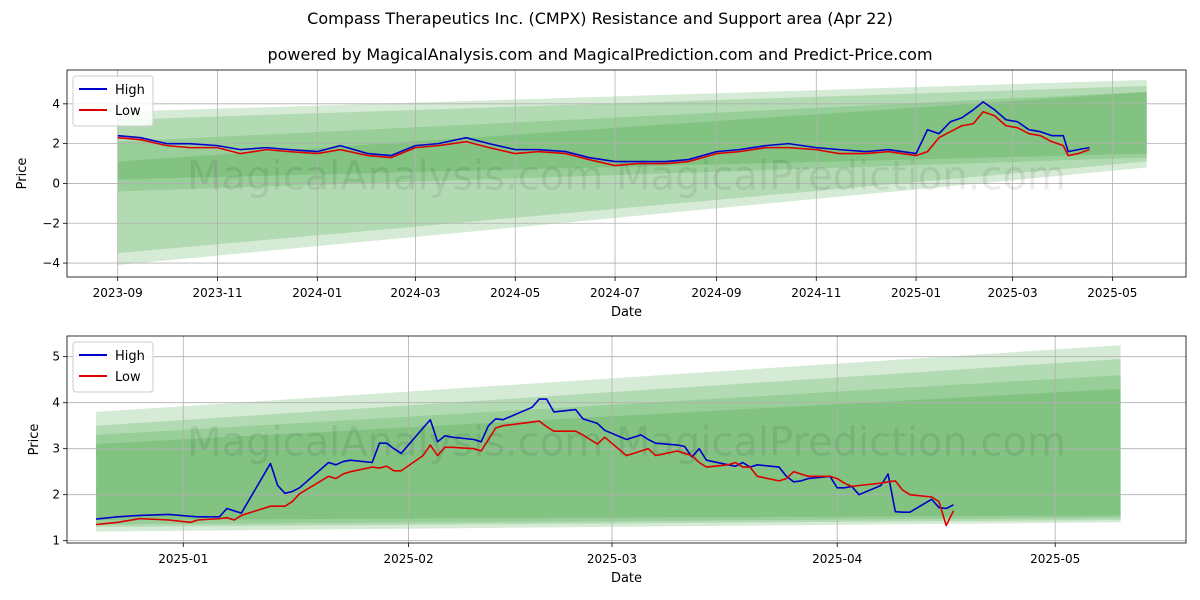 Image resolution: width=1200 pixels, height=600 pixels. Describe the element at coordinates (515, 293) in the screenshot. I see `x-tick-label: 2024-05` at that location.